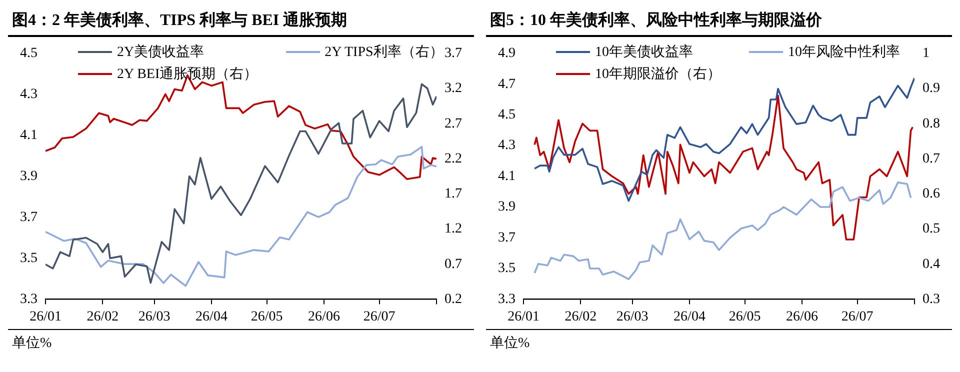 The width and height of the screenshot is (960, 372). I want to click on y2-tick-label: 2.2, so click(453, 158).